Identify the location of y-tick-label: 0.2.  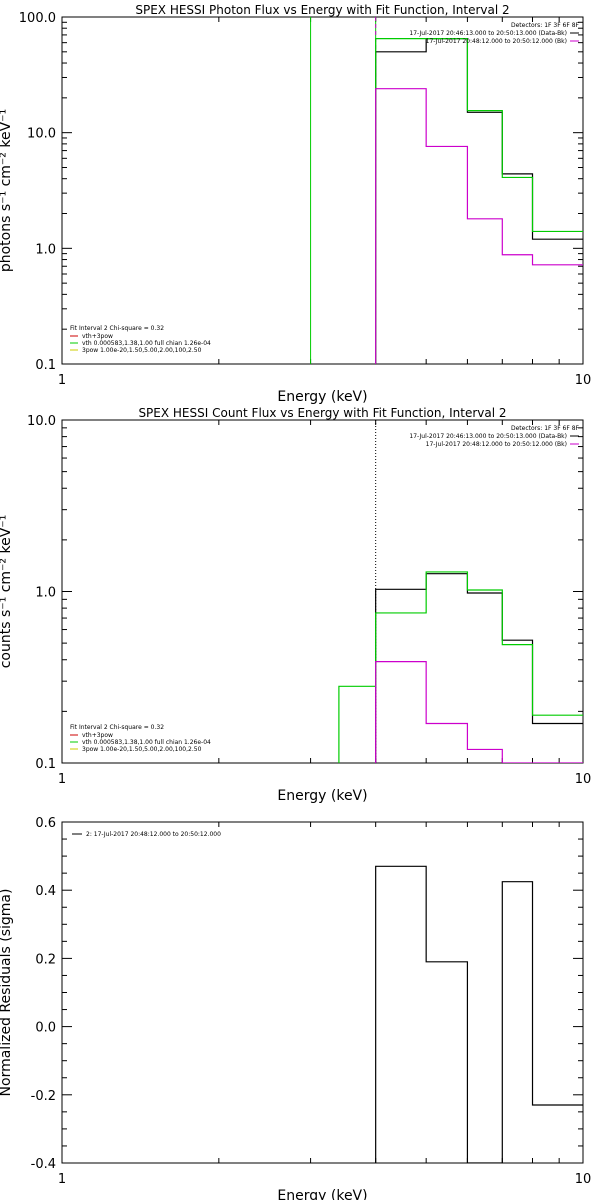
(45, 959).